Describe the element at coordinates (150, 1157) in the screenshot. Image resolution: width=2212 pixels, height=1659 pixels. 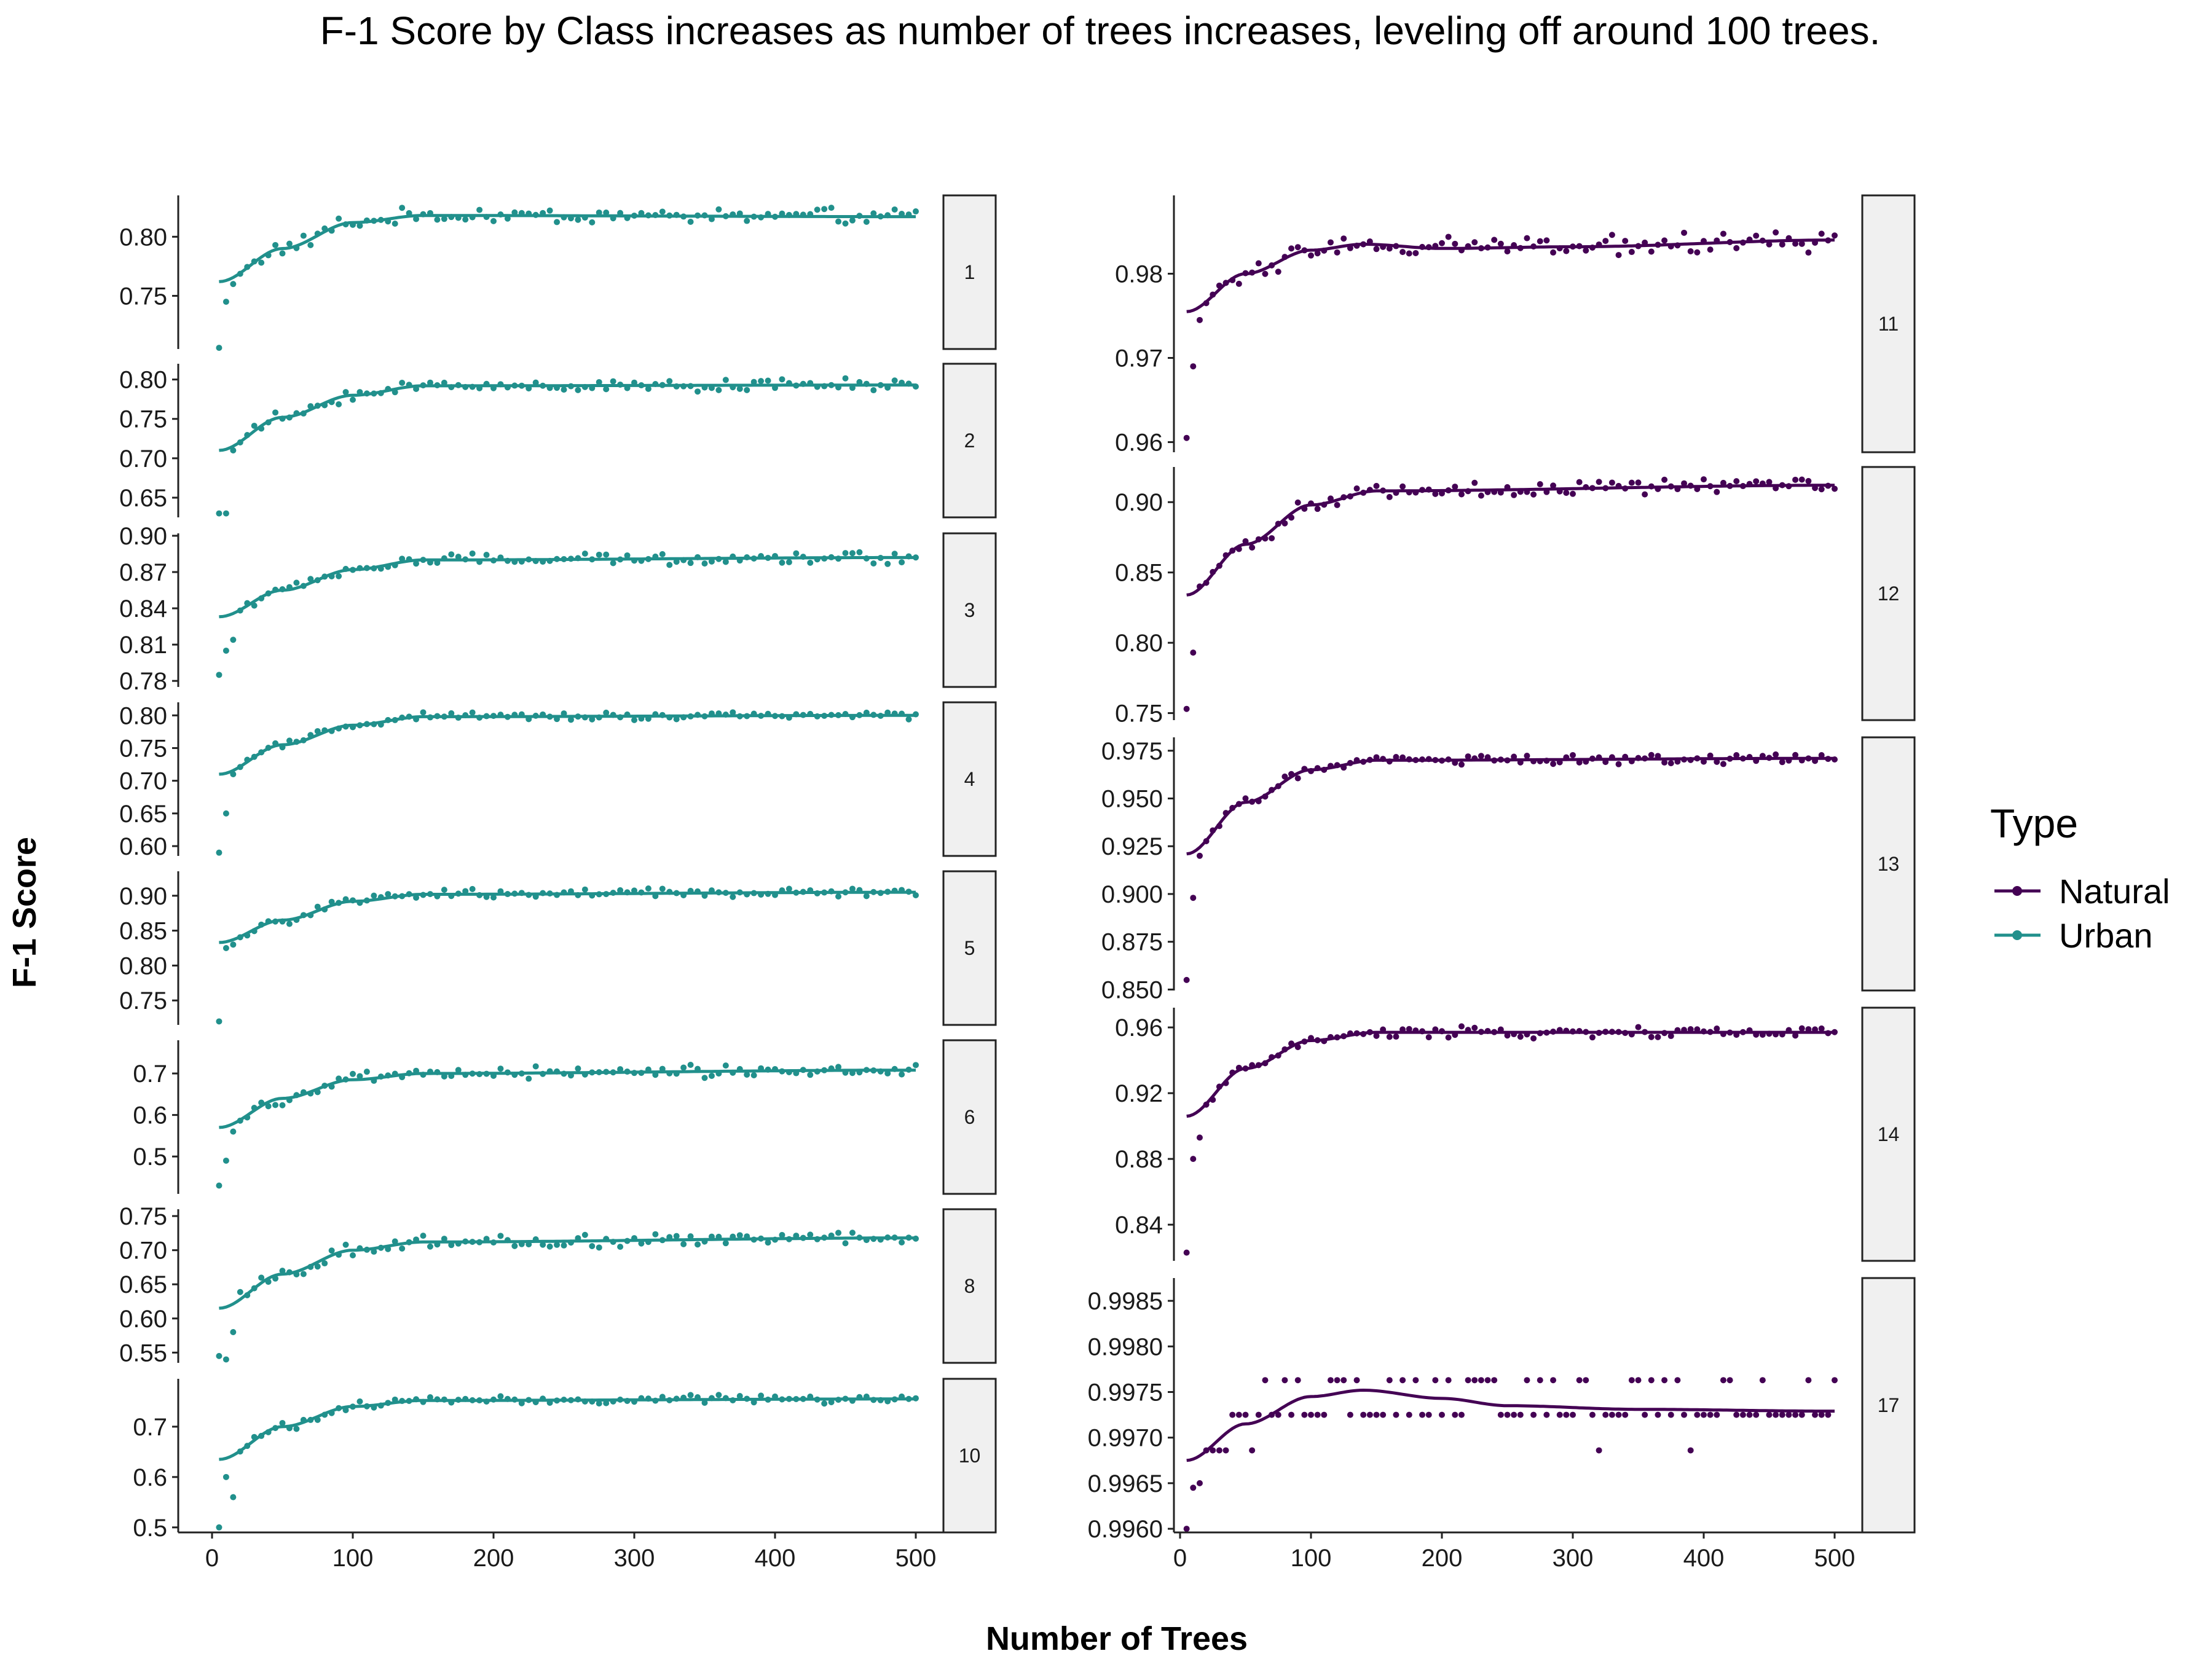
I see `y-tick-label: 0.5` at that location.